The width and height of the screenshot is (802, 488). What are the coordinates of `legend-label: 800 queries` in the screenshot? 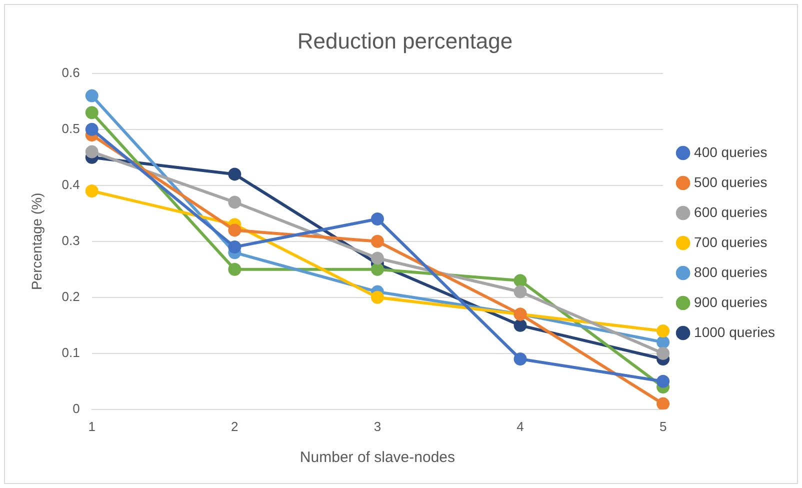 It's located at (731, 272).